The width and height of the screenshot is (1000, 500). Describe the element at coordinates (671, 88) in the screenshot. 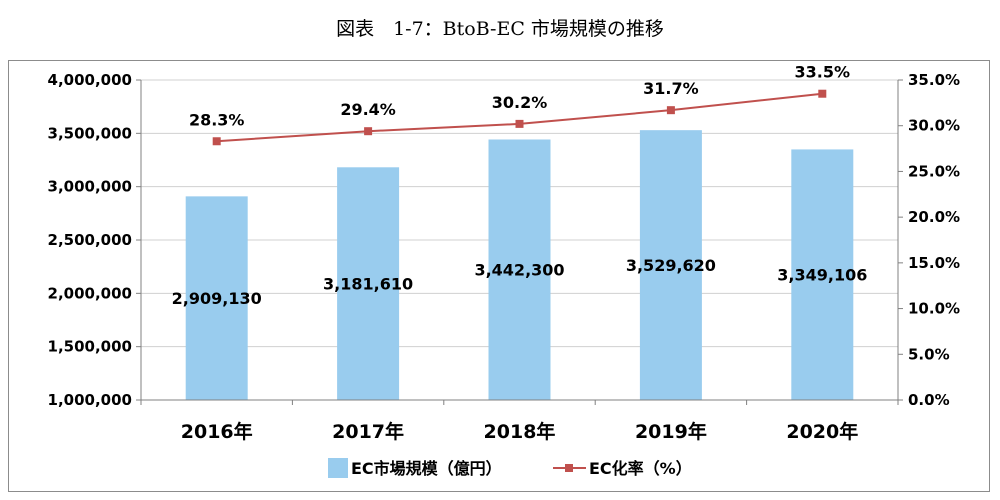

I see `line-value-label: 31.7%` at that location.